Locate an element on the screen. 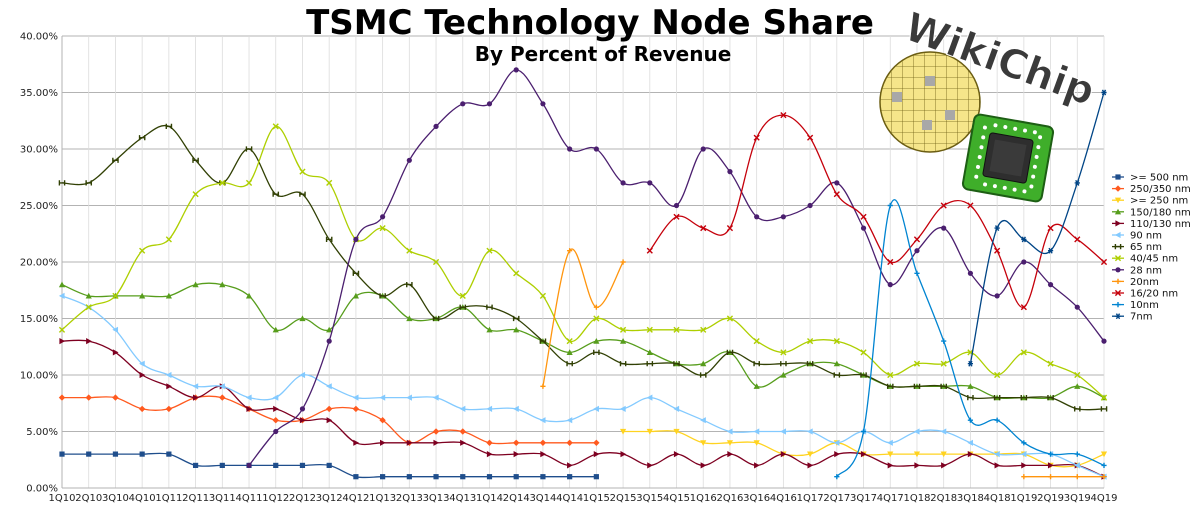  series-250-350-nm is located at coordinates (329, 420).